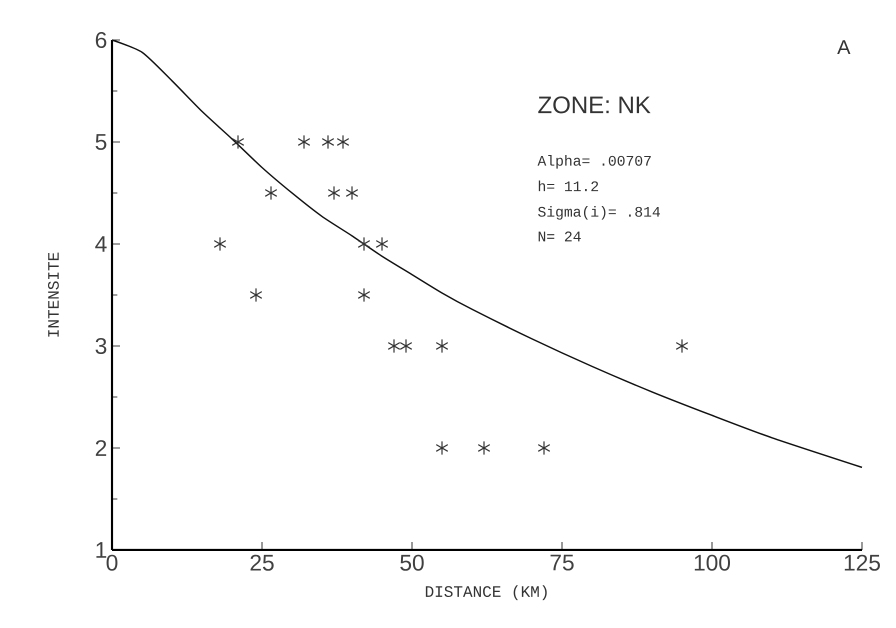 This screenshot has width=896, height=628. What do you see at coordinates (101, 142) in the screenshot?
I see `y-tick-label: 5` at bounding box center [101, 142].